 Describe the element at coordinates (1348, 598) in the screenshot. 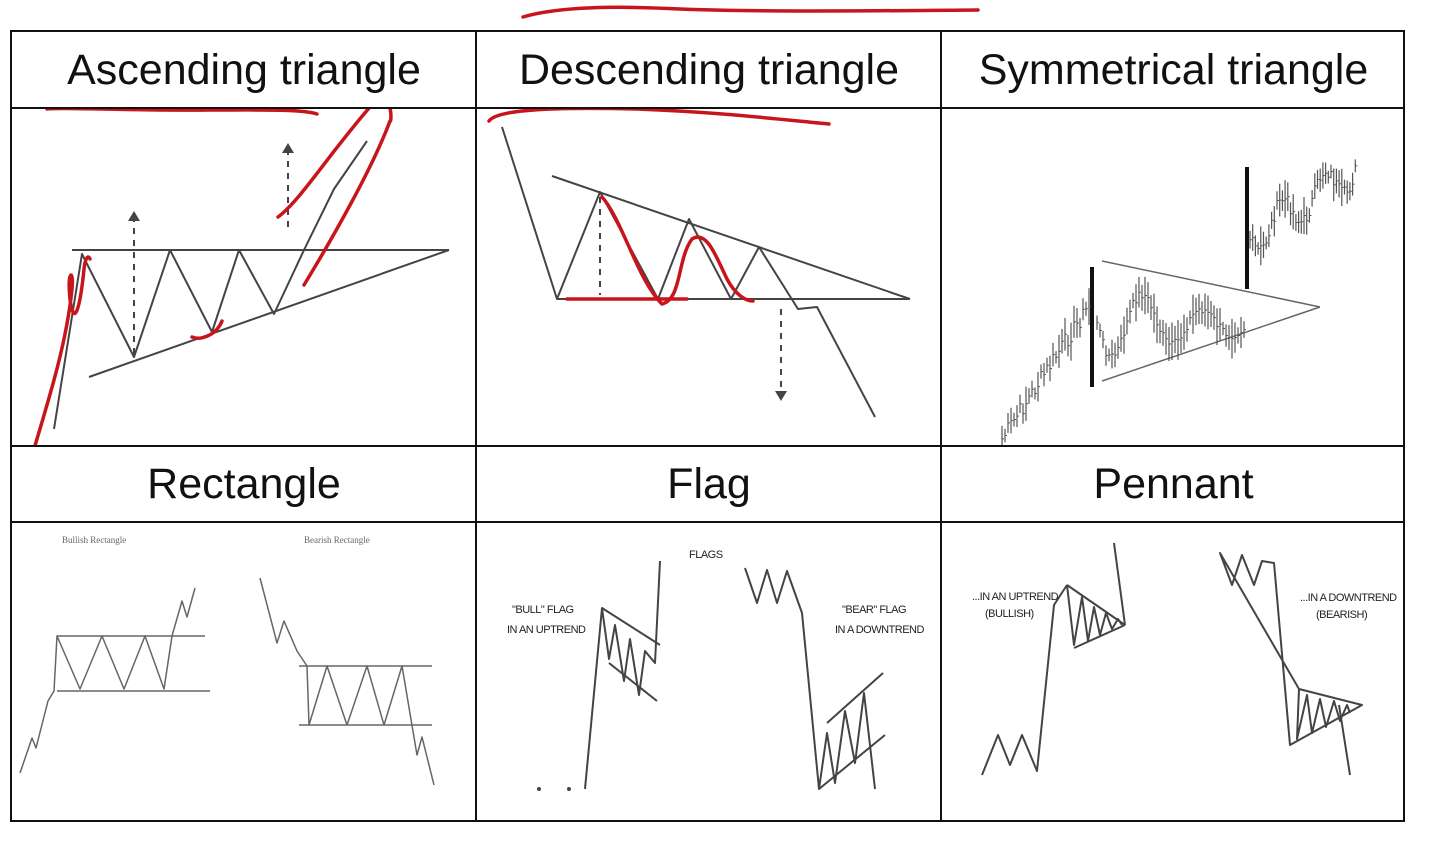

I see `pennant-downtrend-label: ...IN A DOWNTREND` at that location.